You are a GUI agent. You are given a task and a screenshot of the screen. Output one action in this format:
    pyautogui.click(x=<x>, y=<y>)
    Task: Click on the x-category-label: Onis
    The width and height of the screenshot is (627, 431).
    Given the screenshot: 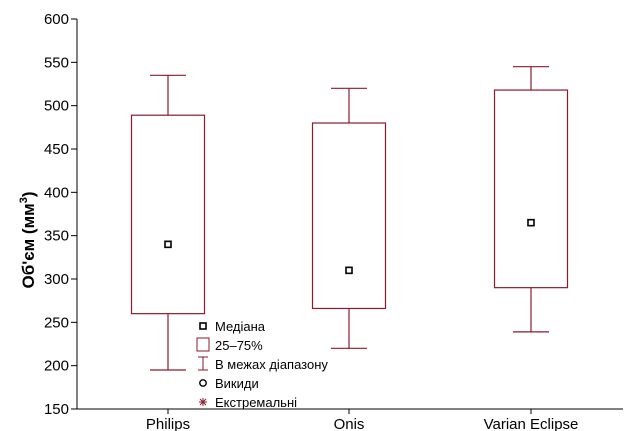 What is the action you would take?
    pyautogui.click(x=349, y=423)
    